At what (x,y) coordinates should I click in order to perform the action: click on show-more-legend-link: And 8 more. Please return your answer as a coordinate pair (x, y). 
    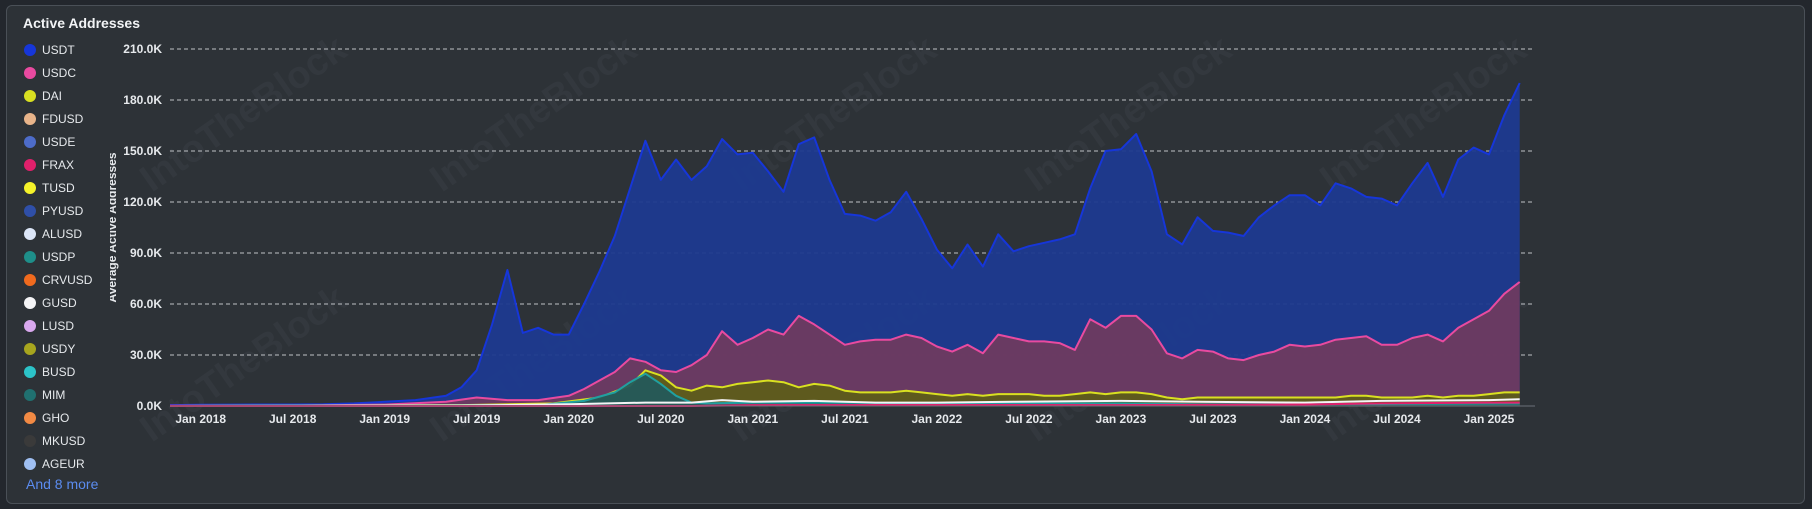
    Looking at the image, I should click on (62, 484).